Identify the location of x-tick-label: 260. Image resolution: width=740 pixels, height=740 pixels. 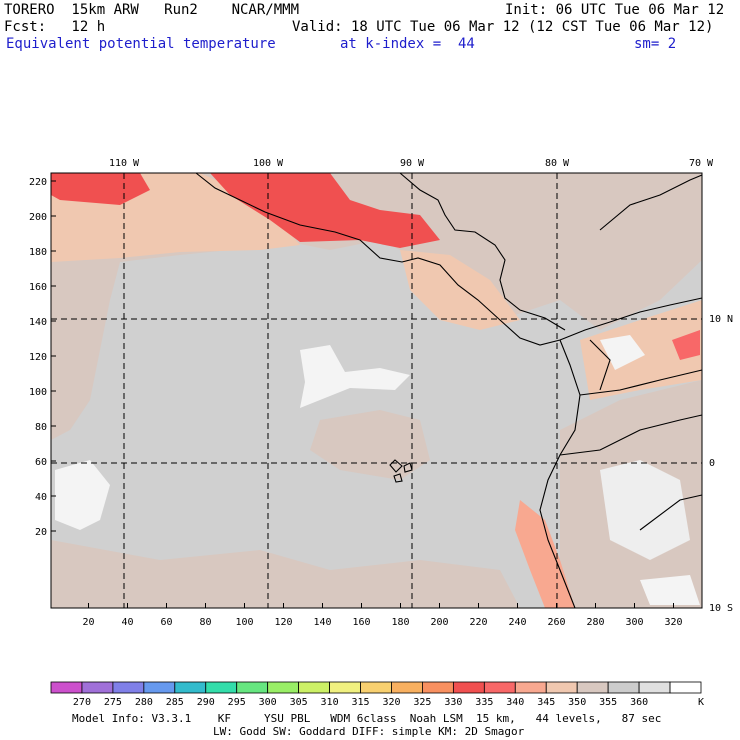
(556, 622).